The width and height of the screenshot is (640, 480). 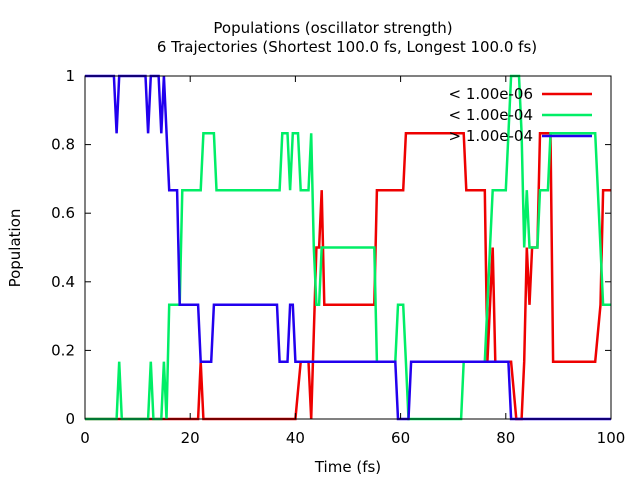 What do you see at coordinates (491, 136) in the screenshot?
I see `legend-label-2: > 1.00e-04` at bounding box center [491, 136].